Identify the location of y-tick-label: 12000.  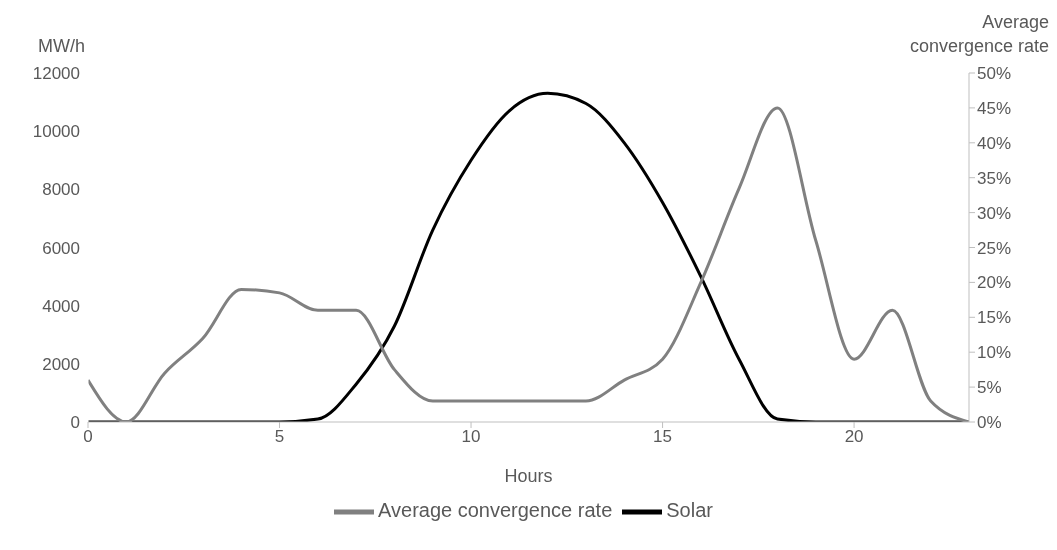
(56, 74).